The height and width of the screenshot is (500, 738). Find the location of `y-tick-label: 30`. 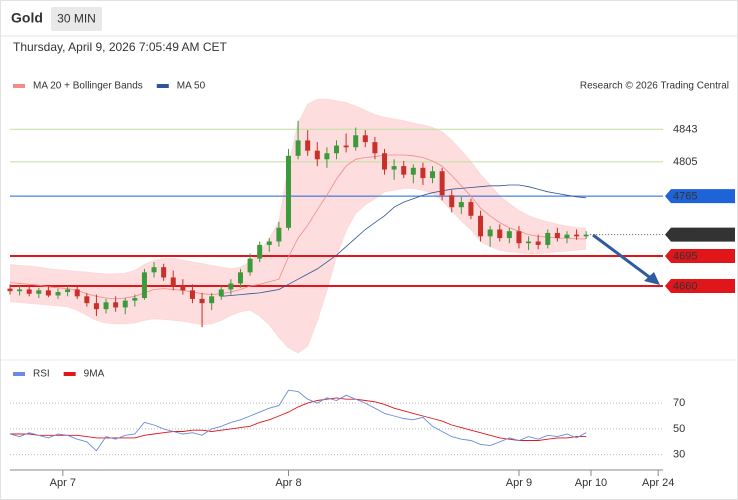

y-tick-label: 30 is located at coordinates (679, 455).